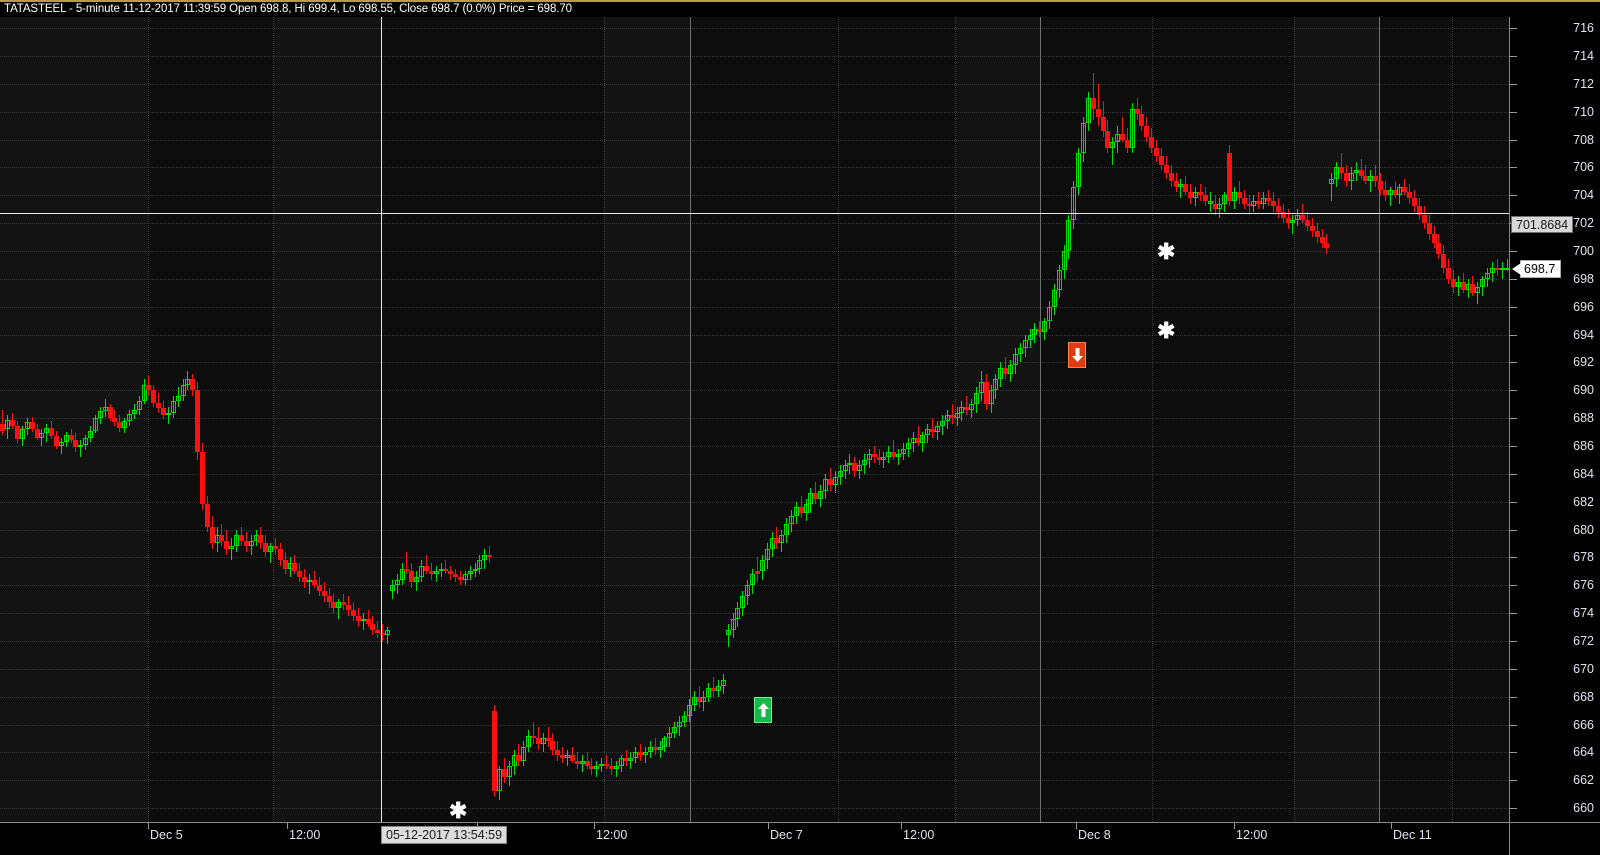 The image size is (1600, 855). I want to click on arrow-down-icon, so click(1077, 355).